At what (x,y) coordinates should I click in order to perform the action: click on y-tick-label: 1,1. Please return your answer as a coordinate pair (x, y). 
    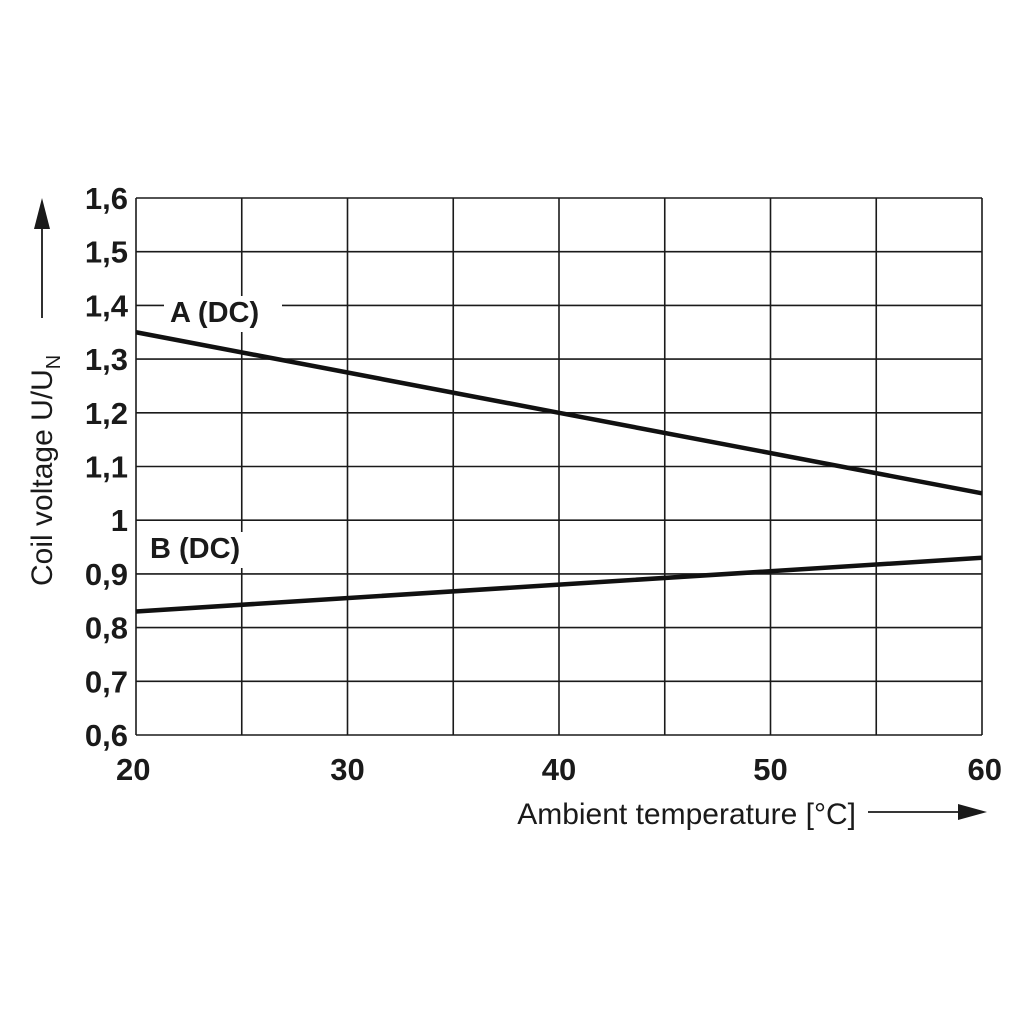
    Looking at the image, I should click on (106, 467).